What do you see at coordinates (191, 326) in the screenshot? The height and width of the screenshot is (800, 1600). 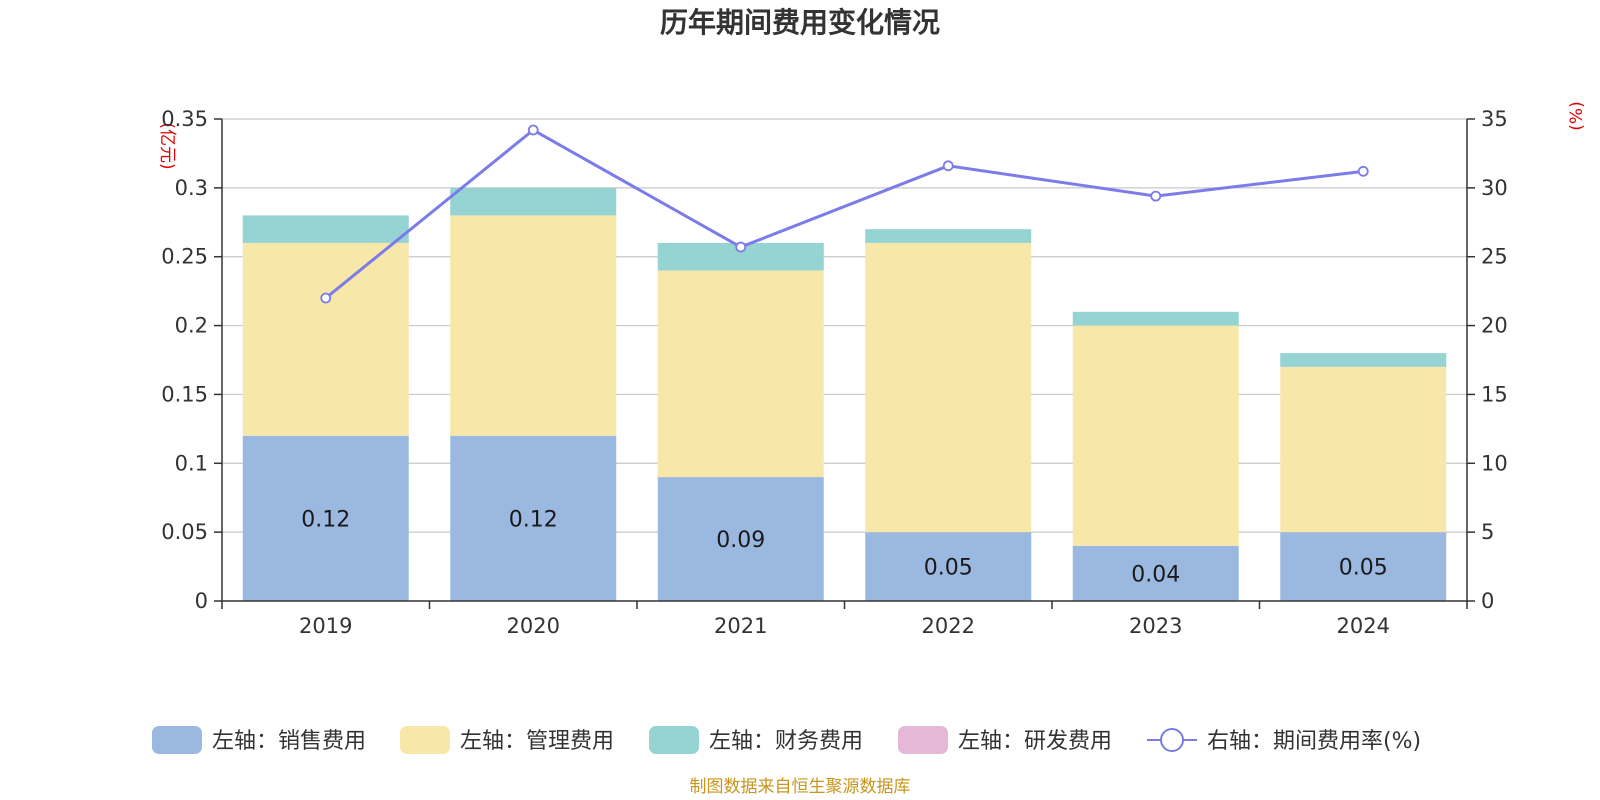 I see `left-axis-tick-label: 0.2` at bounding box center [191, 326].